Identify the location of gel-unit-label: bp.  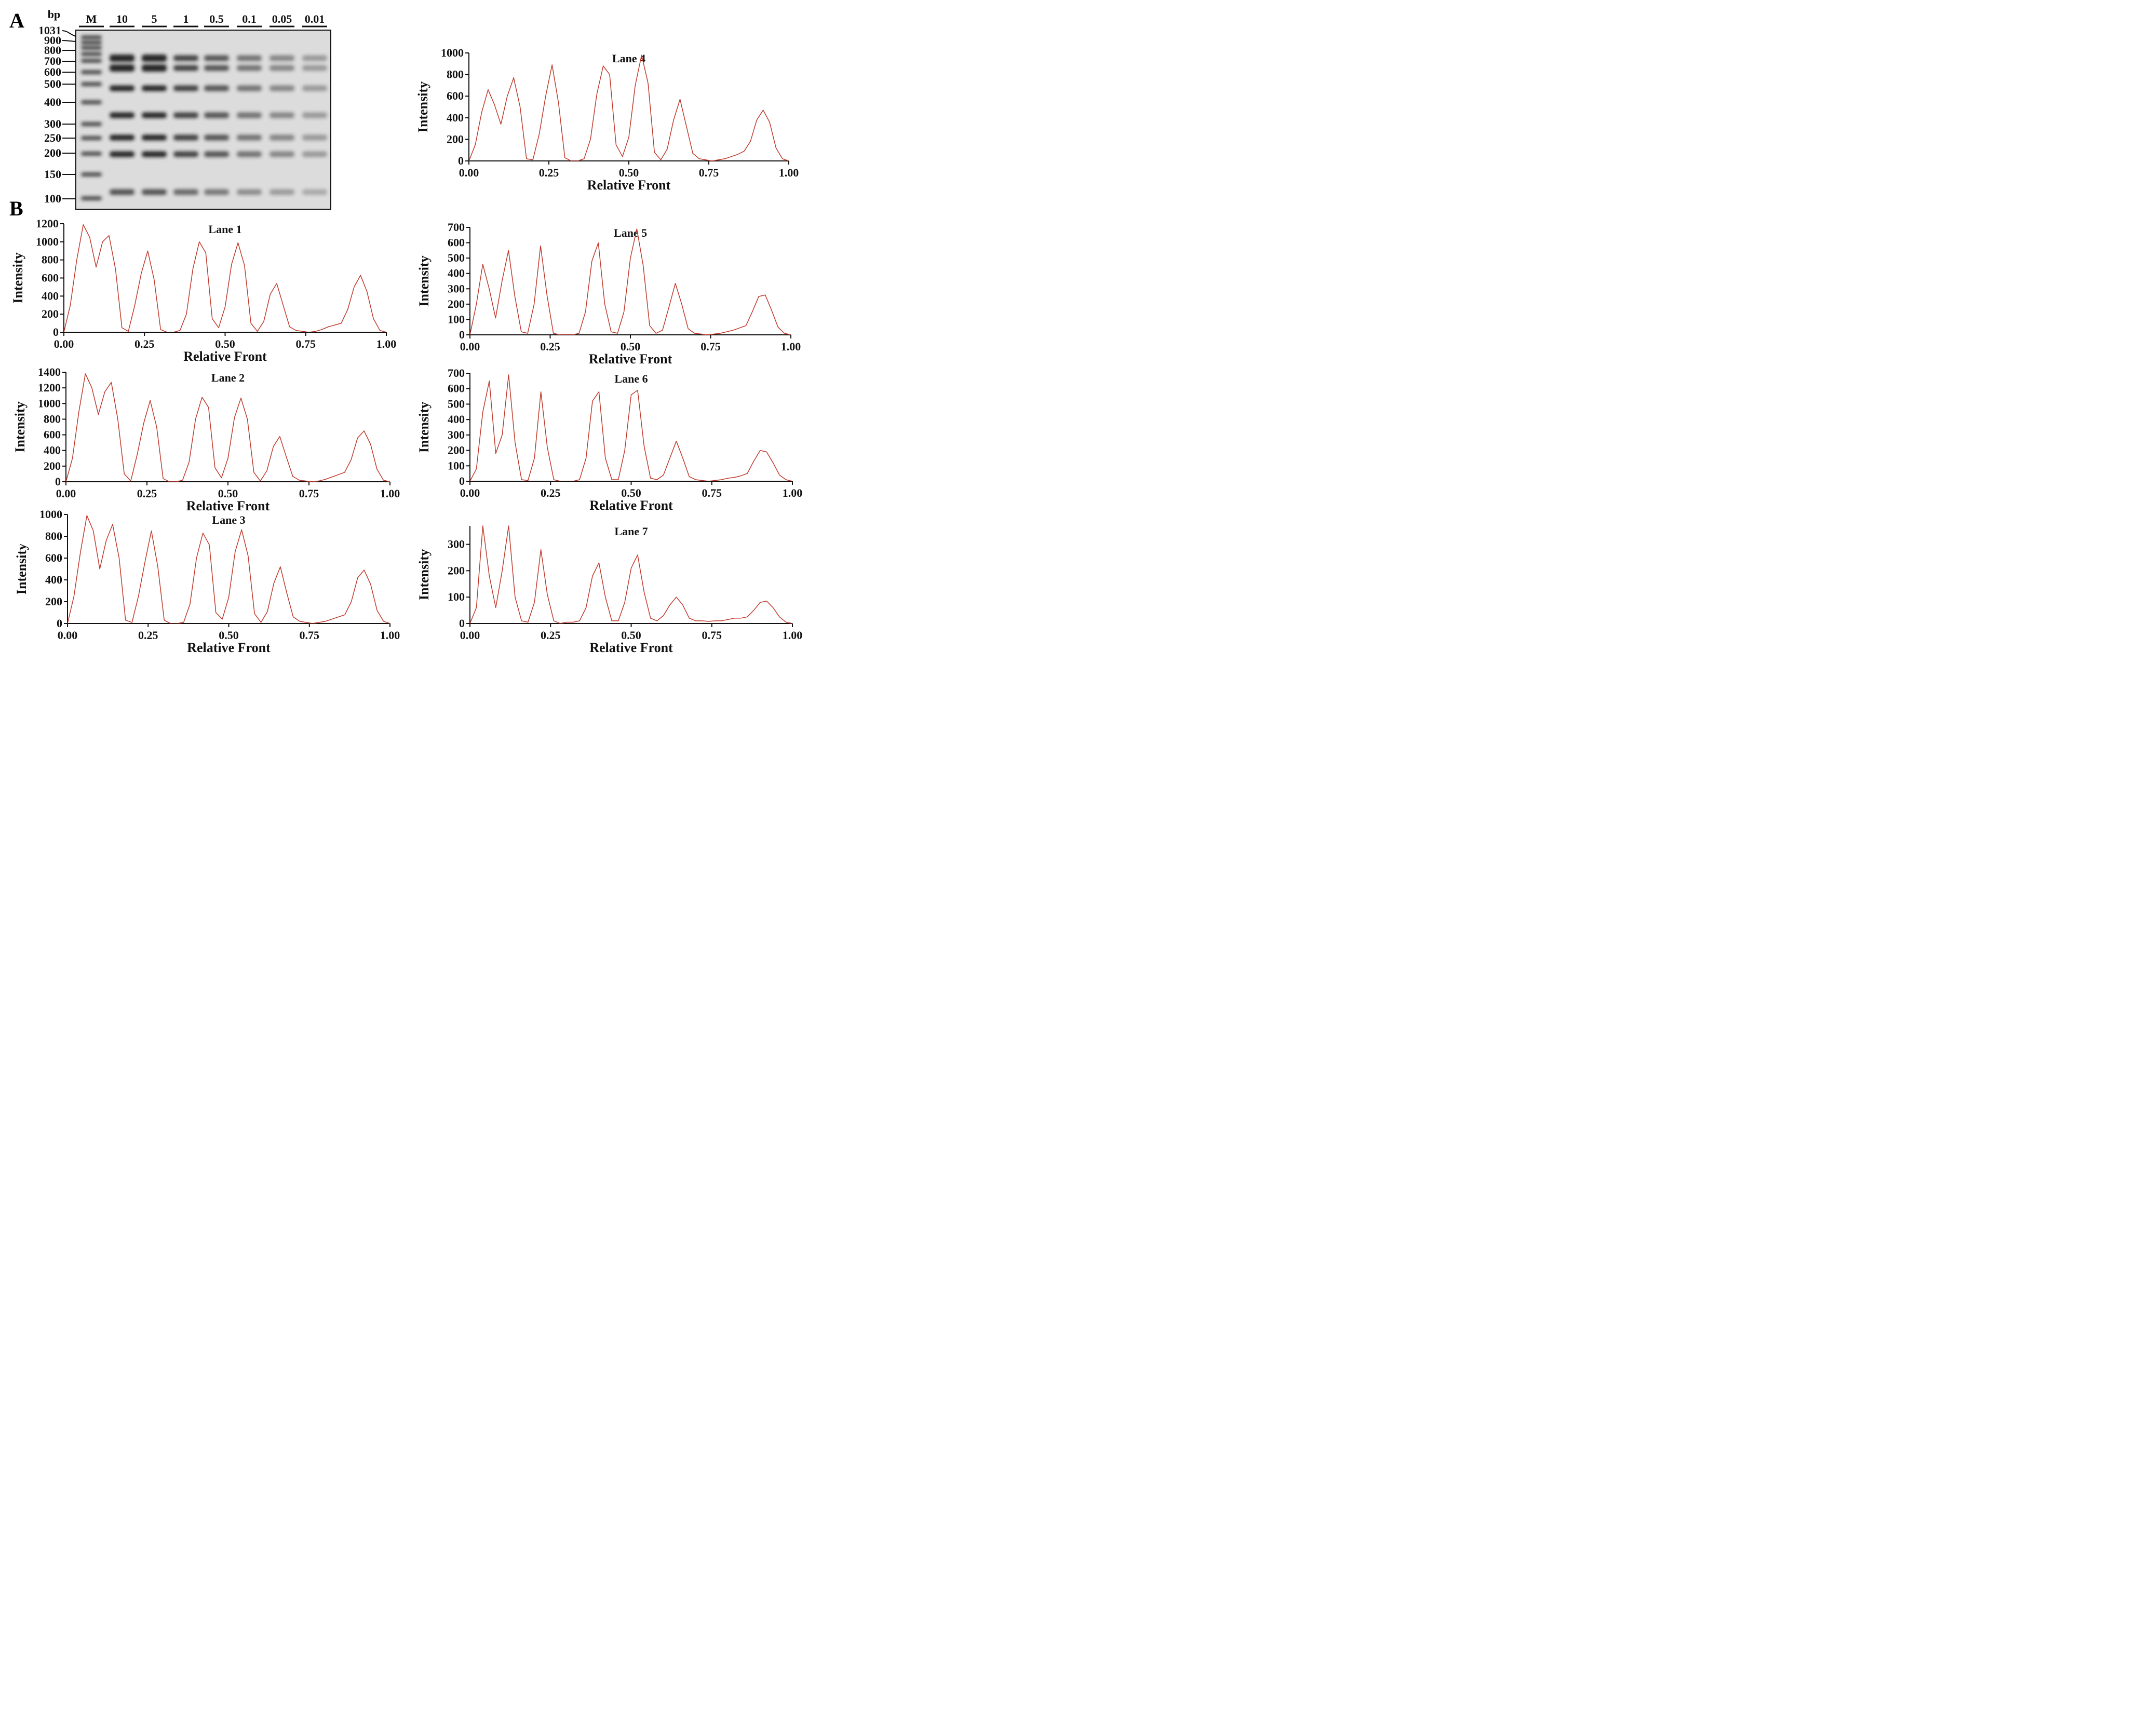
(54, 14).